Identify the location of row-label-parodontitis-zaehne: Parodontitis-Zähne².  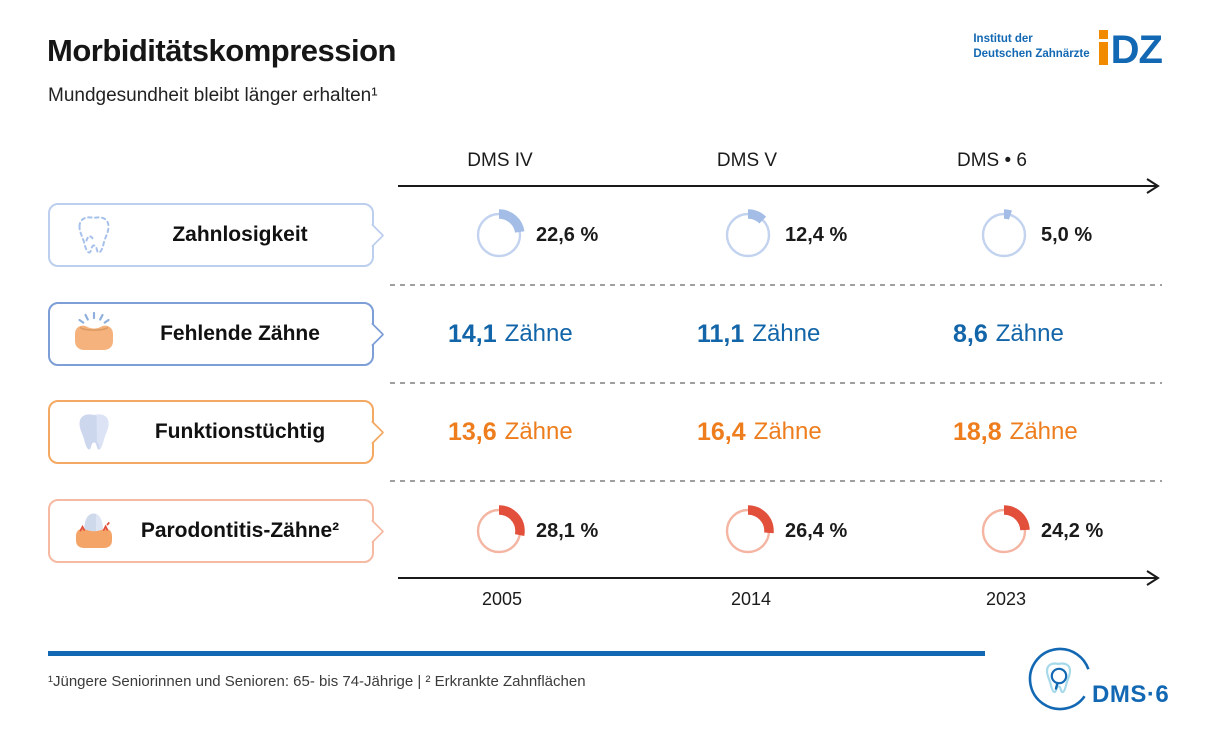
(211, 531).